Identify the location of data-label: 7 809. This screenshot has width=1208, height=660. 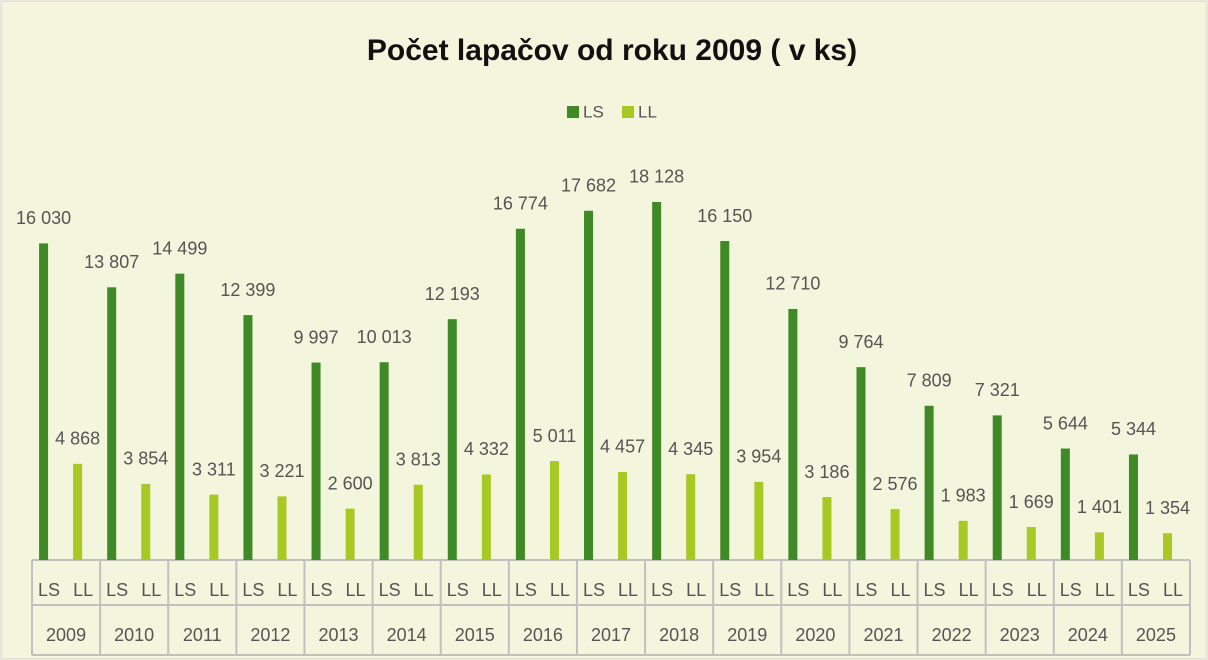
(929, 381).